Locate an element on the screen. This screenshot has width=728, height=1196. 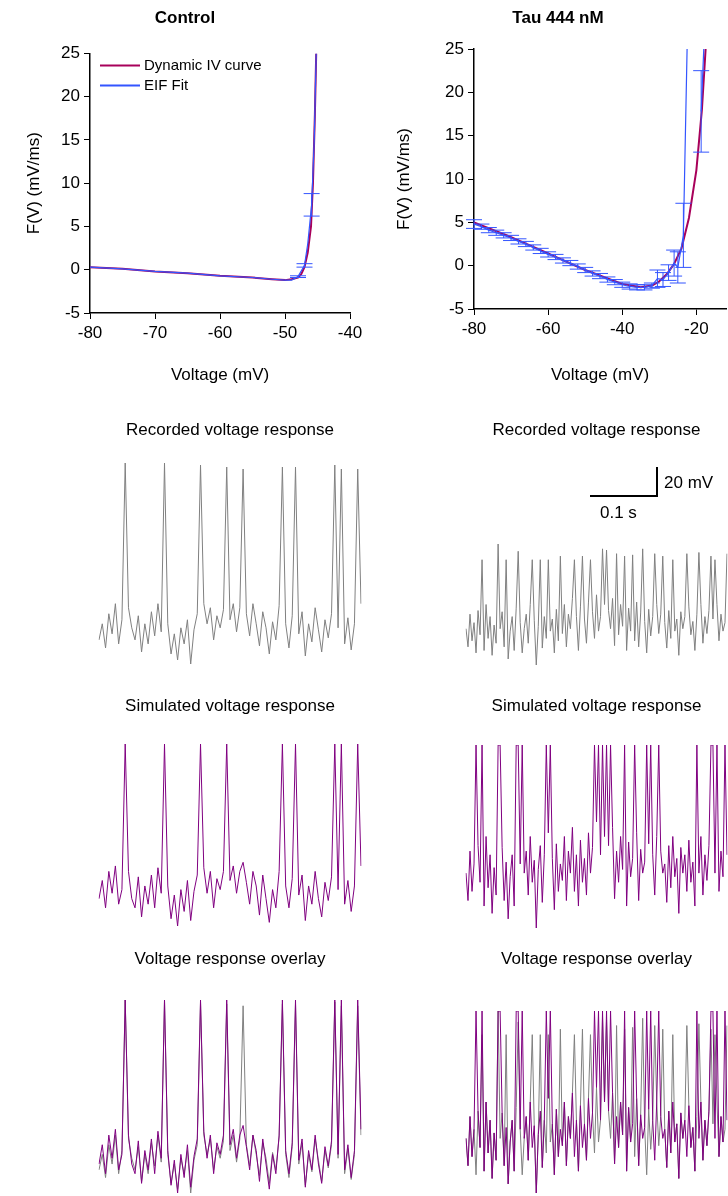
x-tick-label: -70 is located at coordinates (155, 332).